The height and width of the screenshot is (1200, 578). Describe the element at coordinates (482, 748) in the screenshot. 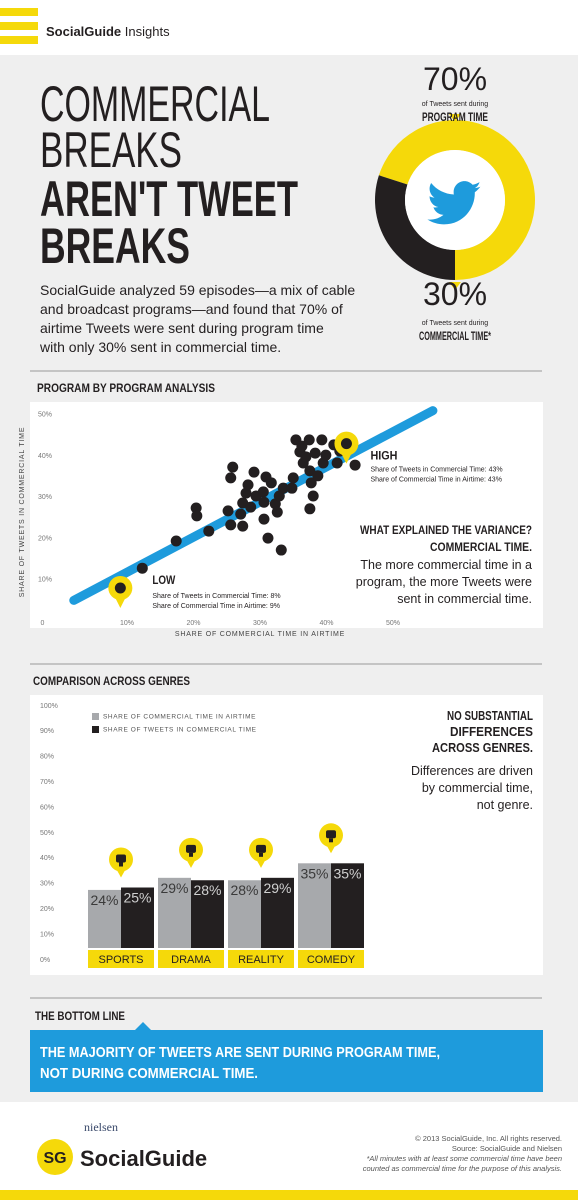

I see `note-heading: ACROSS GENRES.` at that location.